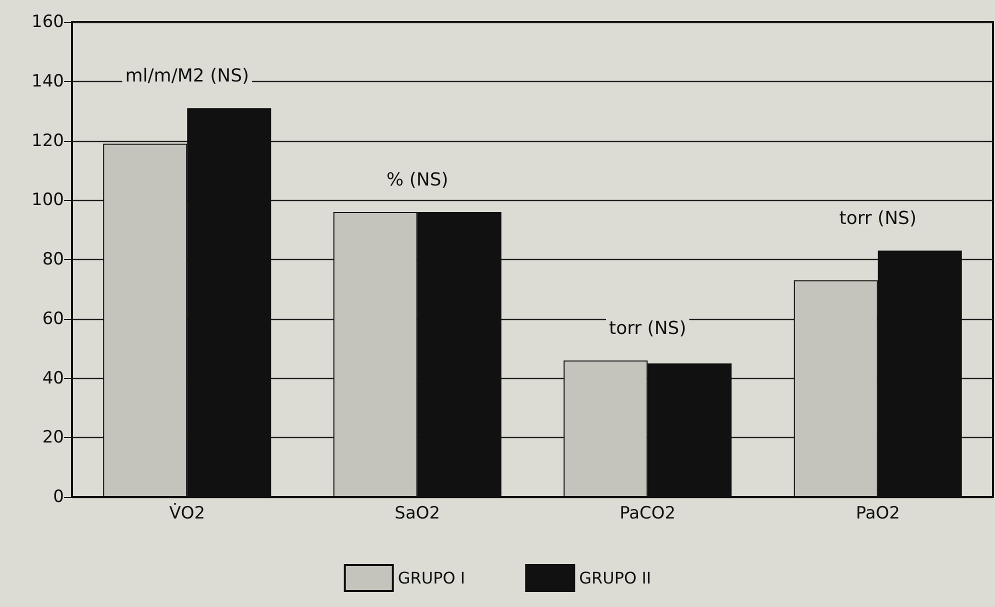 The height and width of the screenshot is (607, 995). I want to click on y-tick-label: 40, so click(53, 378).